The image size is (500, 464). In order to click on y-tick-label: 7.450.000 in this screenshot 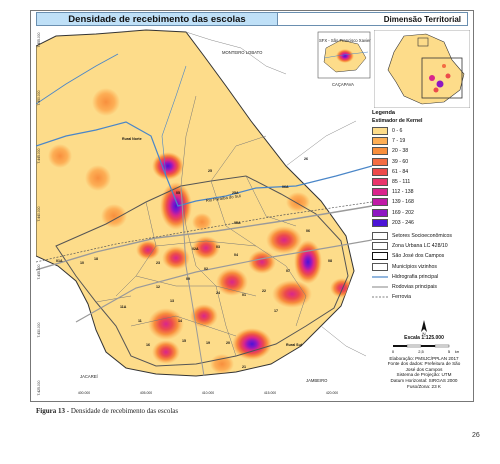, I will do `click(39, 97)`.